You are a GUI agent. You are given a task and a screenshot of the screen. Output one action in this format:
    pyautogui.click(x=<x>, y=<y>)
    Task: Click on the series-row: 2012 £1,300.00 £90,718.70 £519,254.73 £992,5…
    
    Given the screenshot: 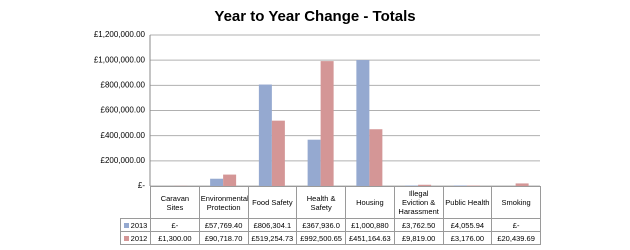 What is the action you would take?
    pyautogui.click(x=330, y=238)
    